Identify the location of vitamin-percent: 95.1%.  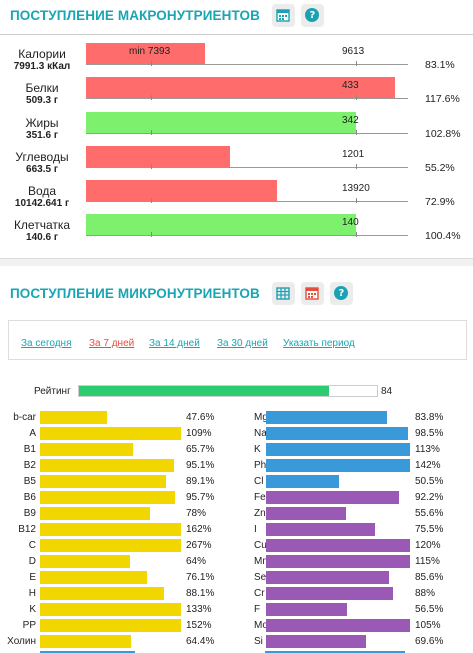
(200, 465).